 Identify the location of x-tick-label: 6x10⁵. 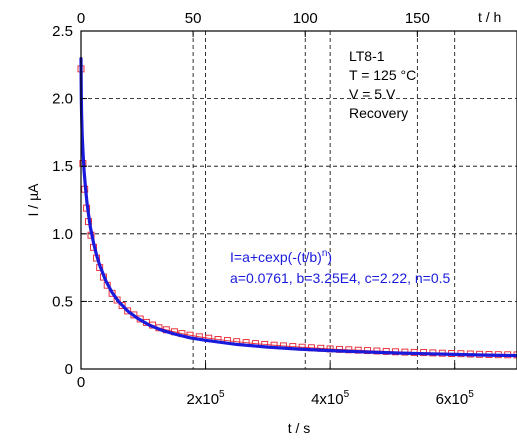
(455, 398).